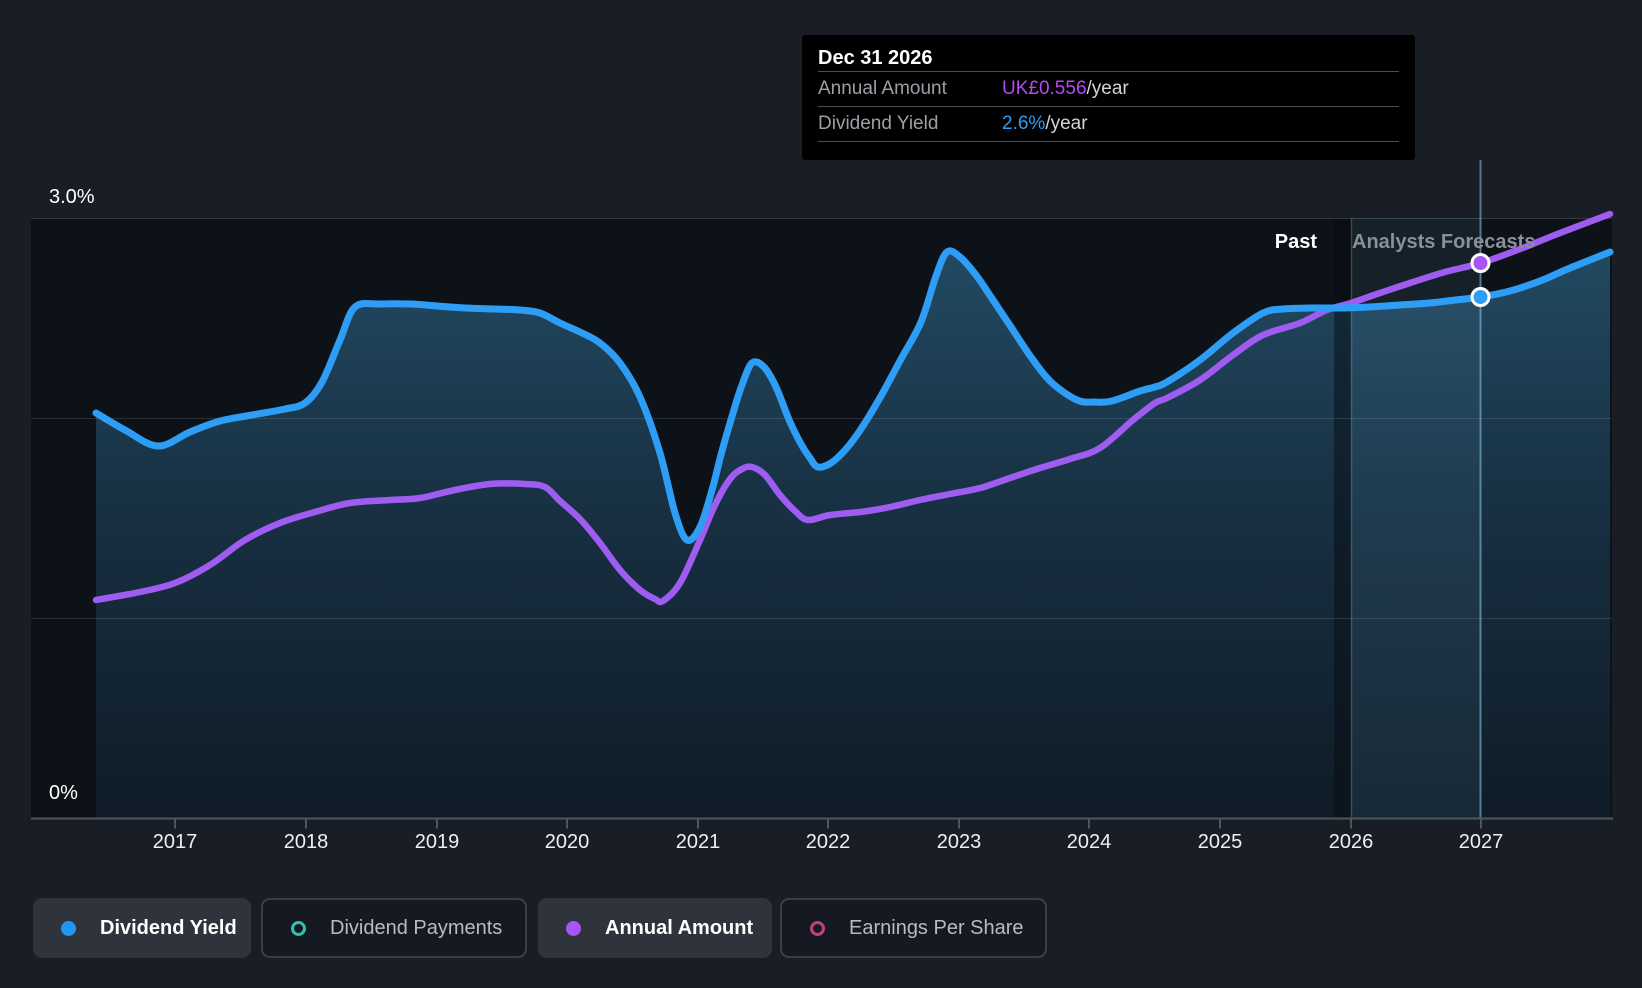 The image size is (1642, 988). Describe the element at coordinates (437, 842) in the screenshot. I see `x-axis-label-2019: 2019` at that location.